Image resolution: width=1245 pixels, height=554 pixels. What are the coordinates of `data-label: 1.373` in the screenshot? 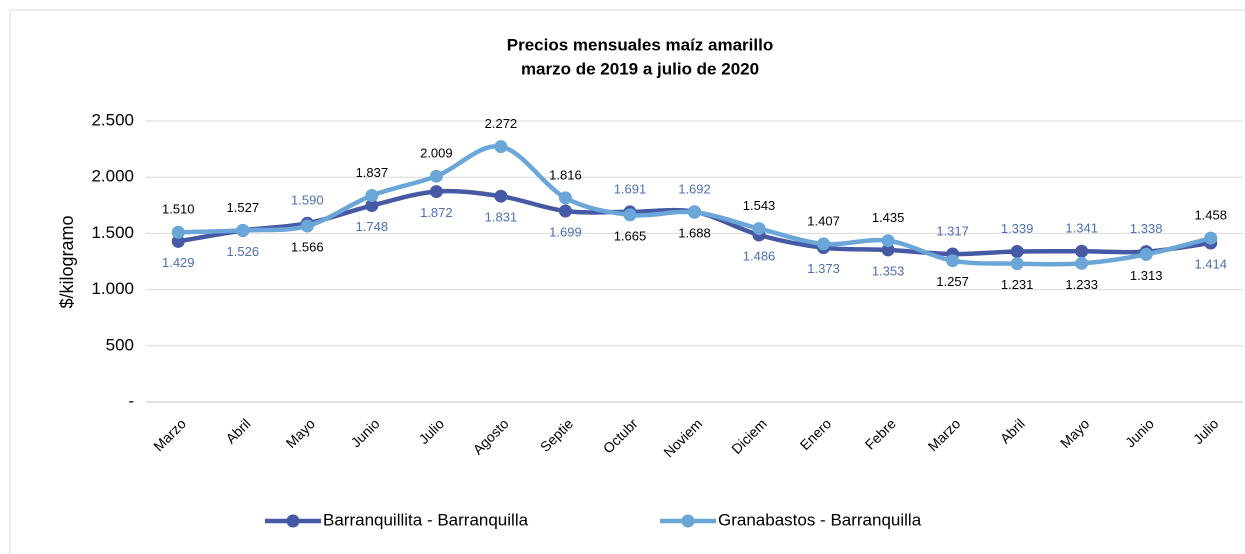 It's located at (823, 268).